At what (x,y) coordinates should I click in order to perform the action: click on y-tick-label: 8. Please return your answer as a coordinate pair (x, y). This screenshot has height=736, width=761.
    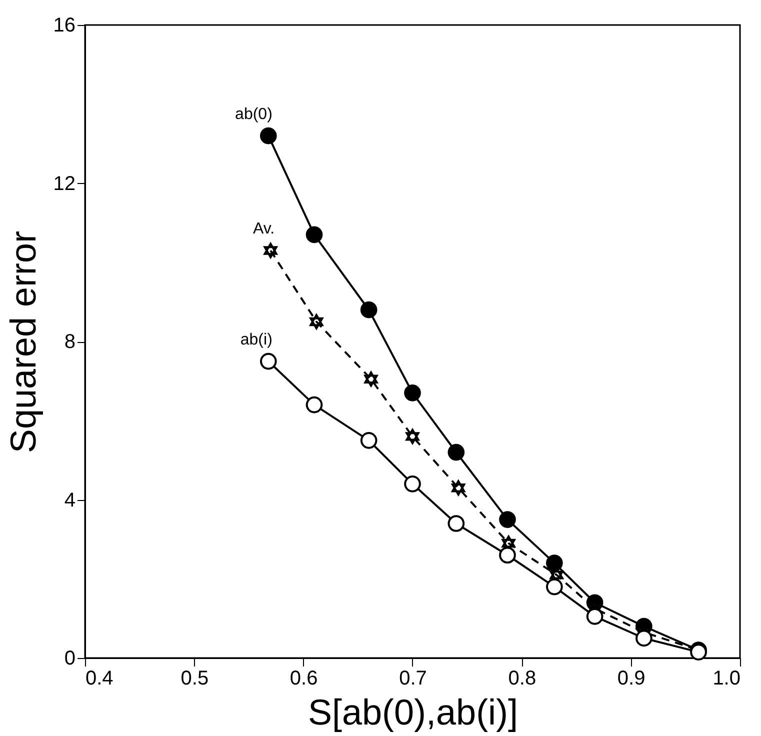
    Looking at the image, I should click on (70, 342).